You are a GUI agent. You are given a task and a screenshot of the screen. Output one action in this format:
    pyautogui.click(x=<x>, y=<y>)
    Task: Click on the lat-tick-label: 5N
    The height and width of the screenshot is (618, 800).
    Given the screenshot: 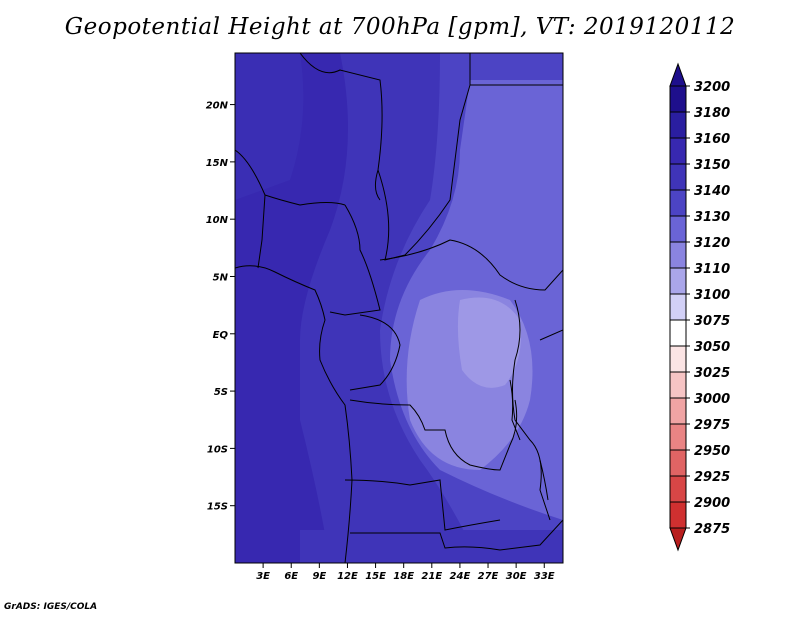 What is the action you would take?
    pyautogui.click(x=221, y=277)
    